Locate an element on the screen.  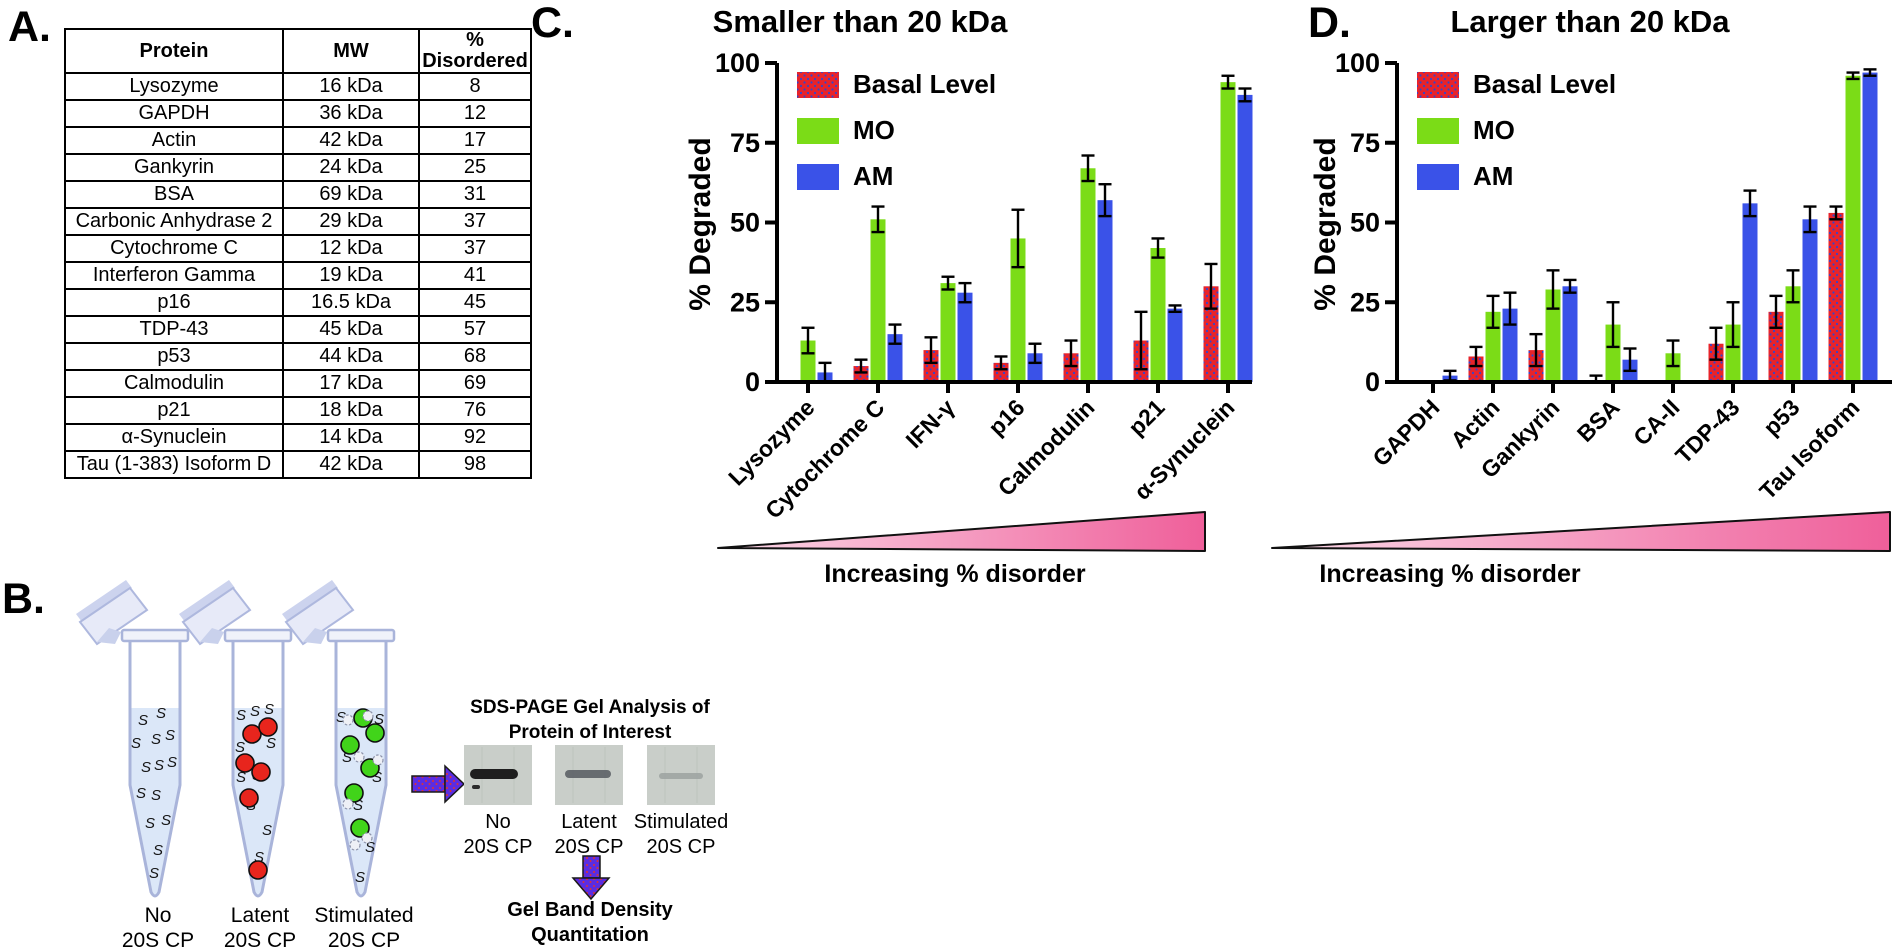
tube-liquid is located at coordinates (361, 802).